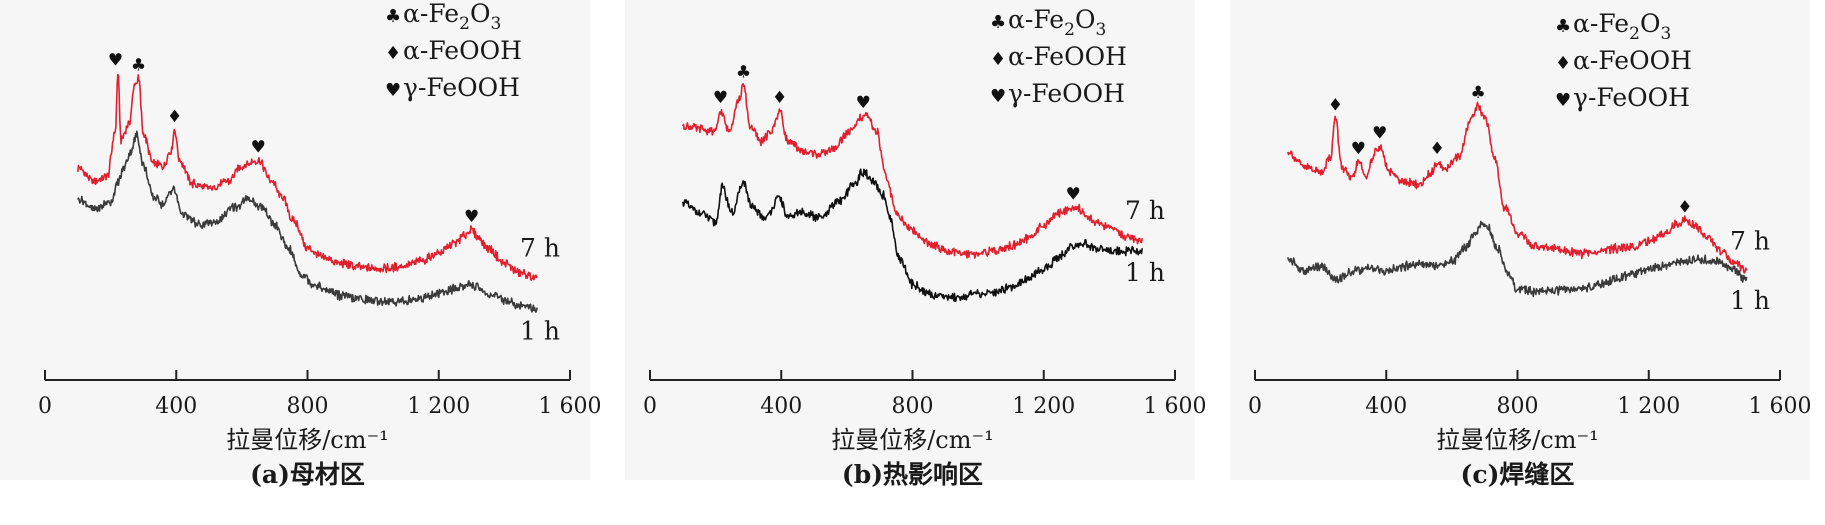  I want to click on panel-caption: (c)焊缝区, so click(1518, 474).